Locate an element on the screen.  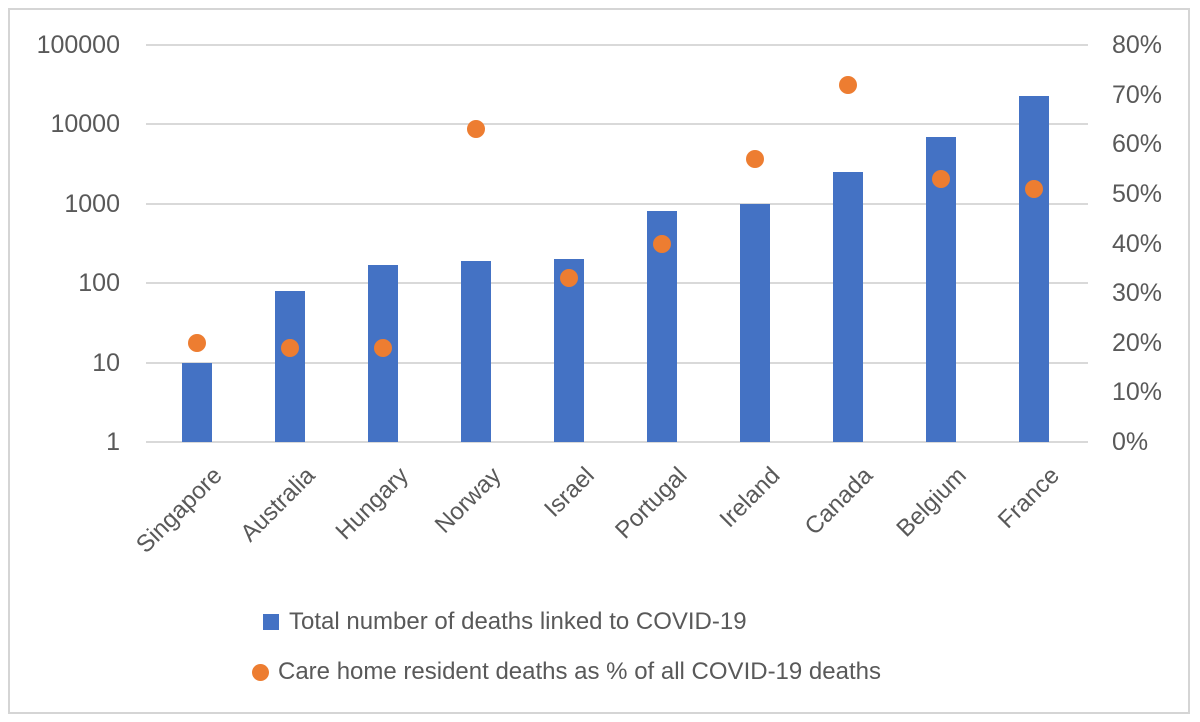
x-axis-label-ireland: Ireland is located at coordinates (750, 497).